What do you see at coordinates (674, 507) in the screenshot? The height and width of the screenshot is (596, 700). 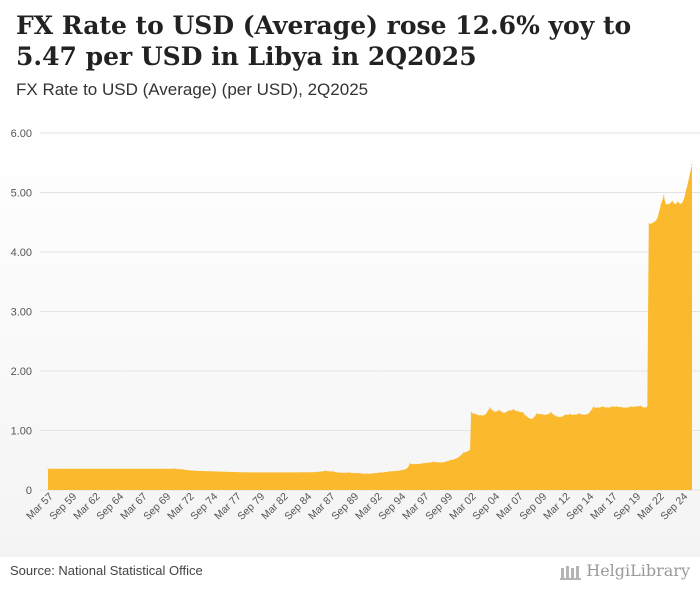 I see `x-tick-label: Sep 24` at bounding box center [674, 507].